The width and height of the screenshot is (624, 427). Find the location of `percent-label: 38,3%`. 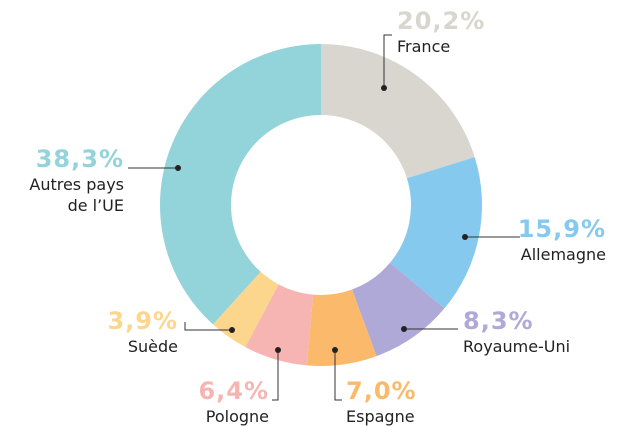

percent-label: 38,3% is located at coordinates (79, 159).